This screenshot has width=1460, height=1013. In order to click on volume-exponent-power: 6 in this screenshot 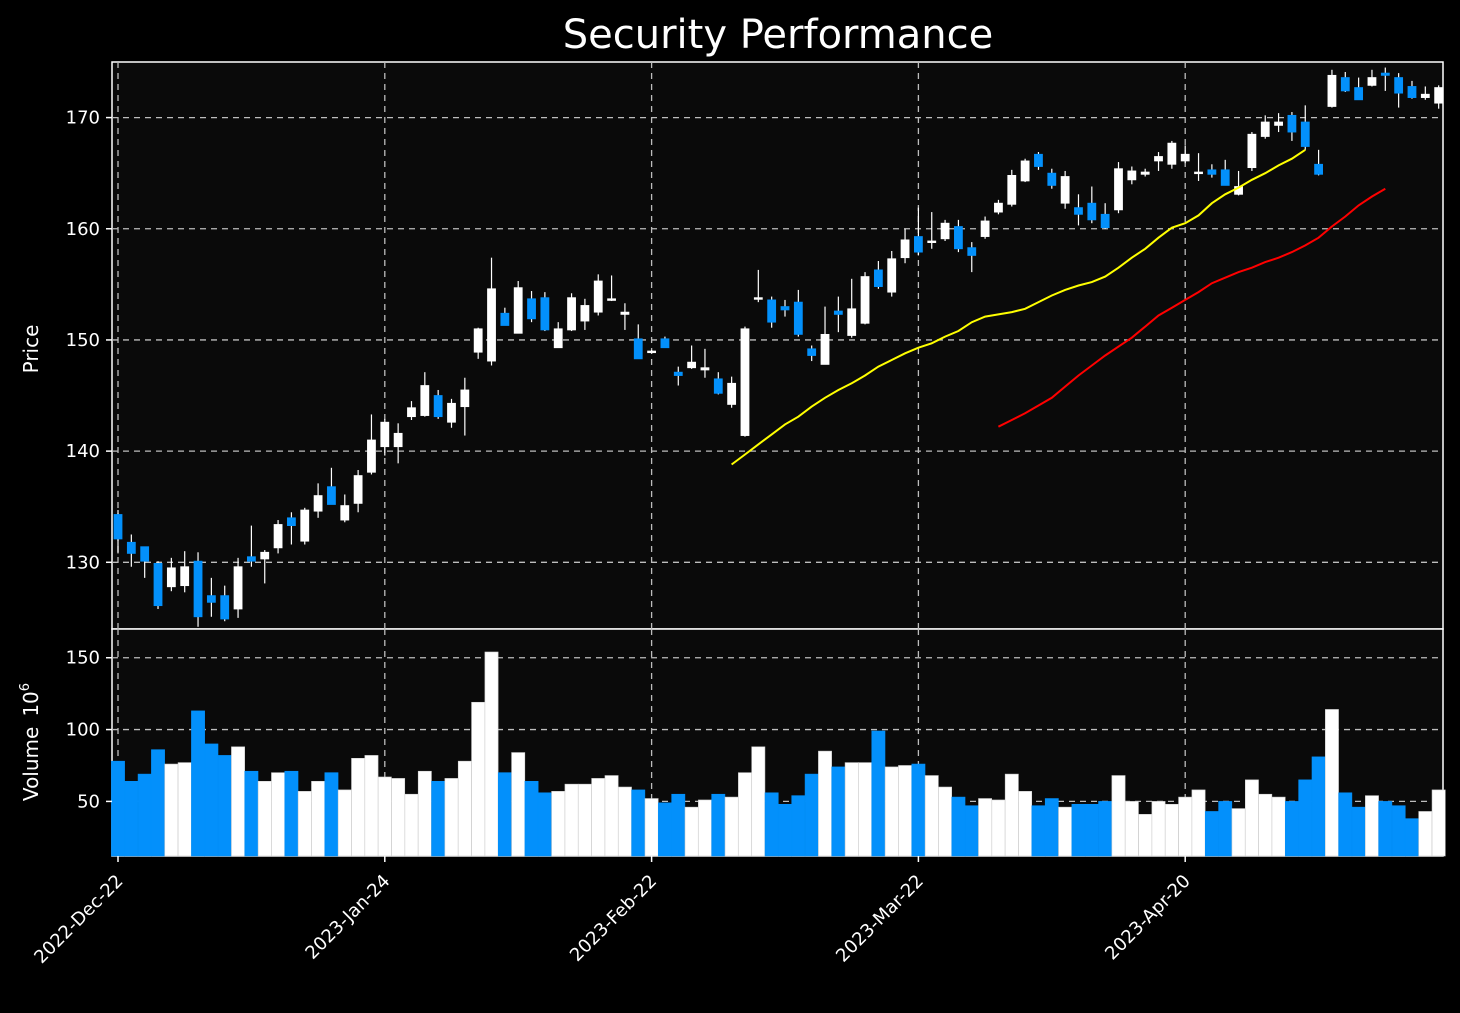, I will do `click(25, 687)`.